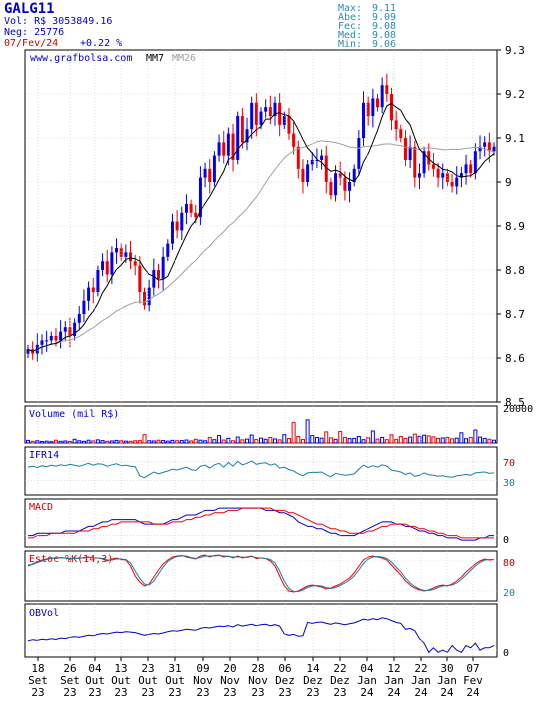 The image size is (545, 720). I want to click on x-tick-label: 18, so click(37, 668).